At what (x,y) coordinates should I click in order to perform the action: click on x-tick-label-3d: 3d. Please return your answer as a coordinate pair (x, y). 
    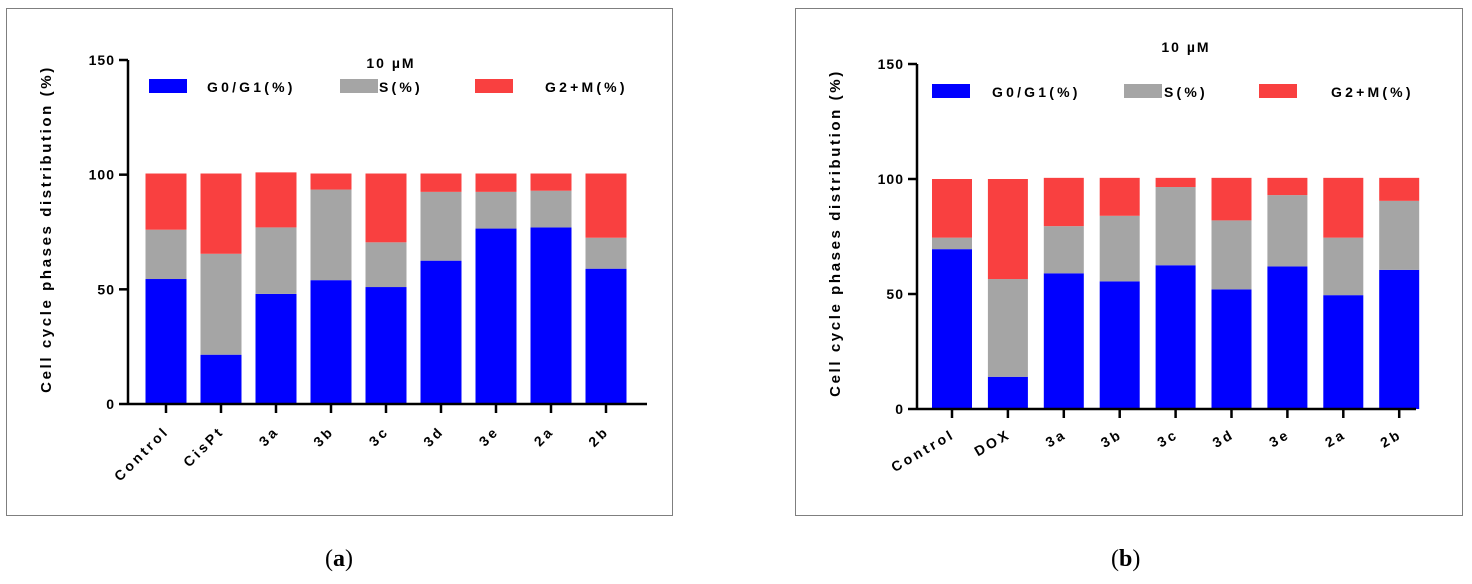
    Looking at the image, I should click on (433, 436).